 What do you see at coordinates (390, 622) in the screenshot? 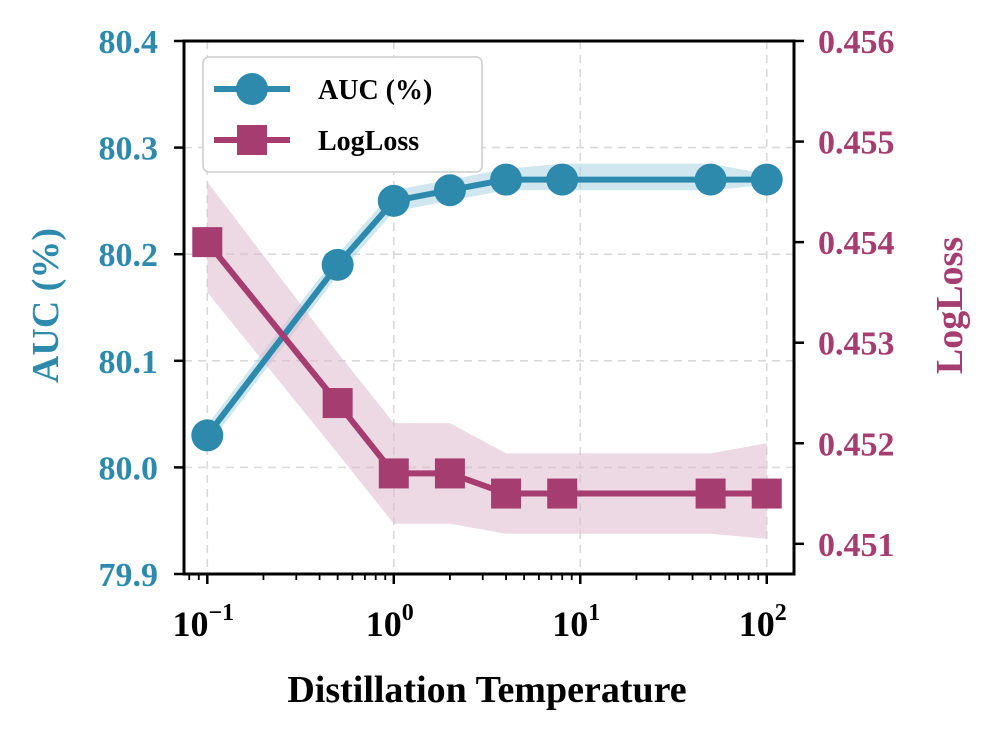
I see `x-tick-label-1: 10⁰` at bounding box center [390, 622].